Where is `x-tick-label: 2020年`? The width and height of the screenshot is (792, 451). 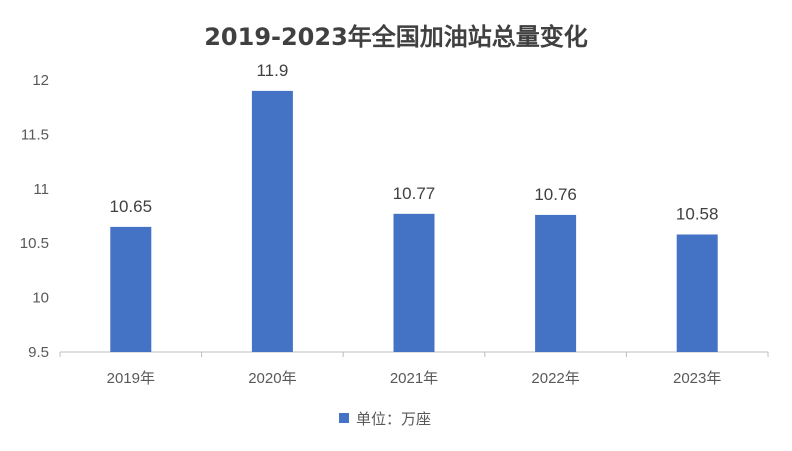
x-tick-label: 2020年 is located at coordinates (272, 378).